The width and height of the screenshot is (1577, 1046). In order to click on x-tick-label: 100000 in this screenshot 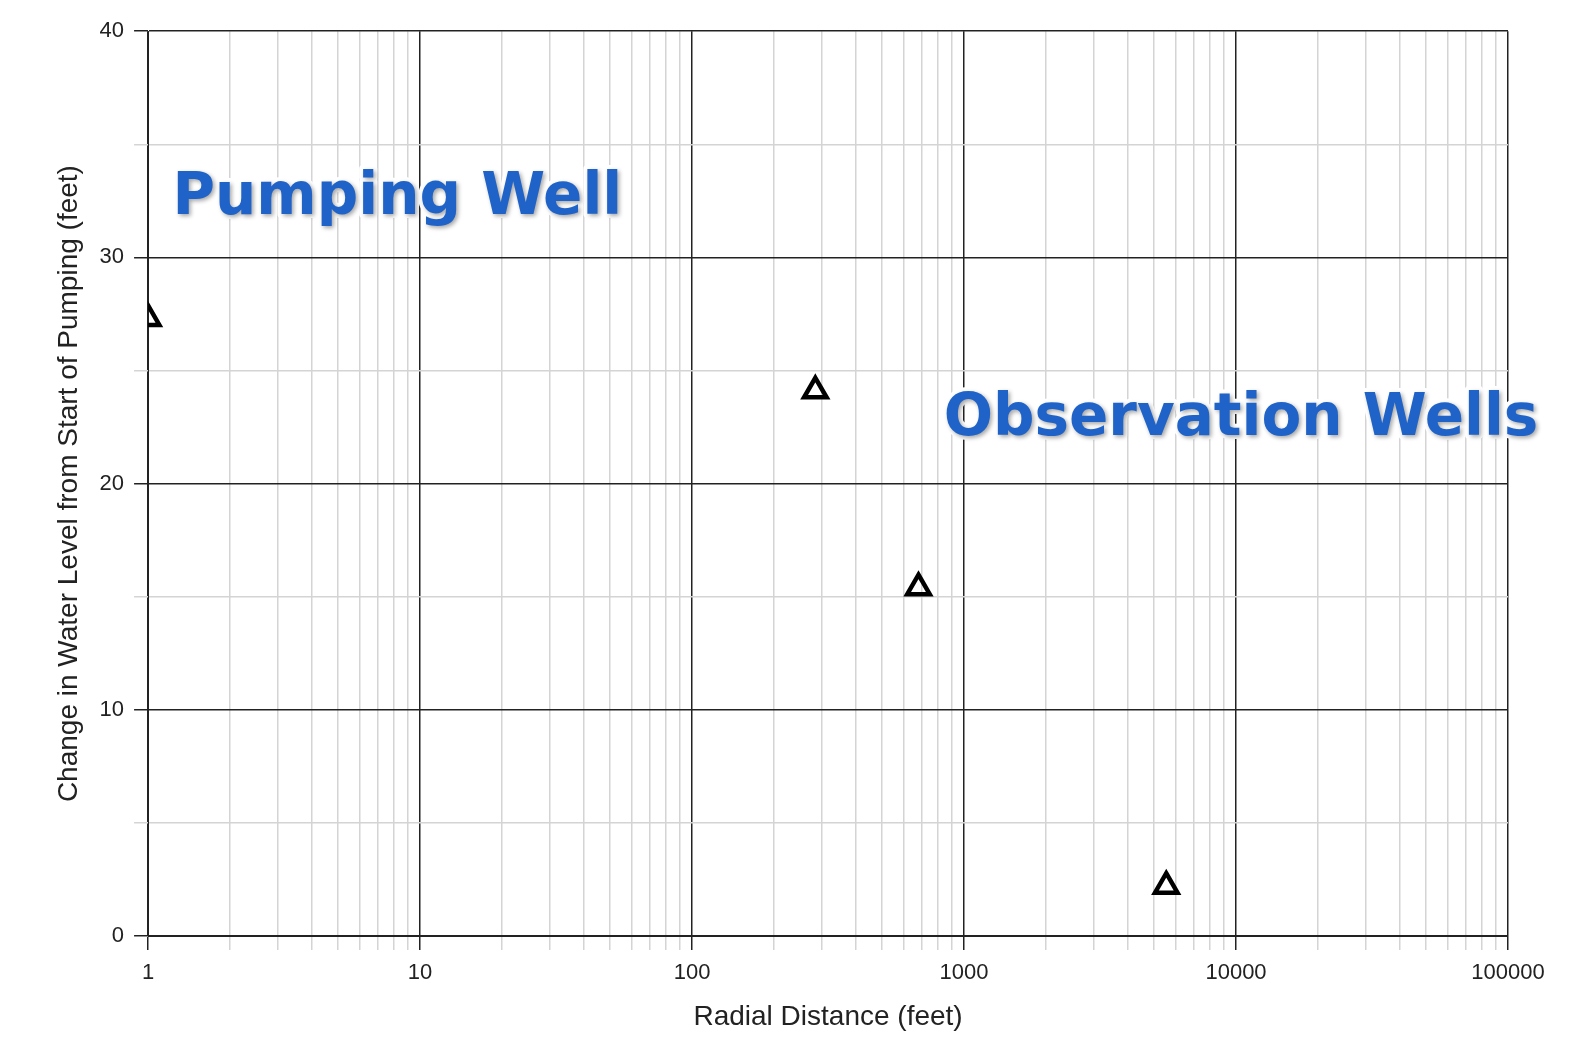, I will do `click(1508, 972)`.